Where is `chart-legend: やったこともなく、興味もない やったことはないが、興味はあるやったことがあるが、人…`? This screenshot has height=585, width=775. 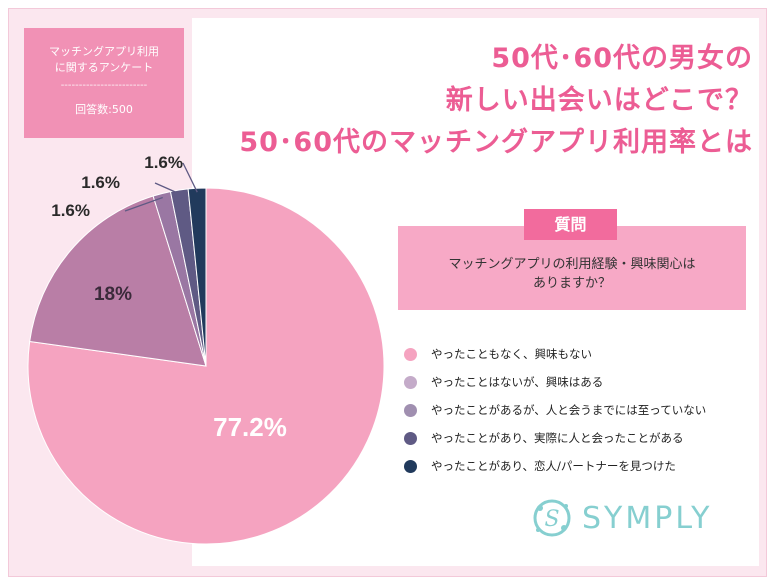 chart-legend: やったこともなく、興味もない やったことはないが、興味はあるやったことがあるが、人… is located at coordinates (584, 410).